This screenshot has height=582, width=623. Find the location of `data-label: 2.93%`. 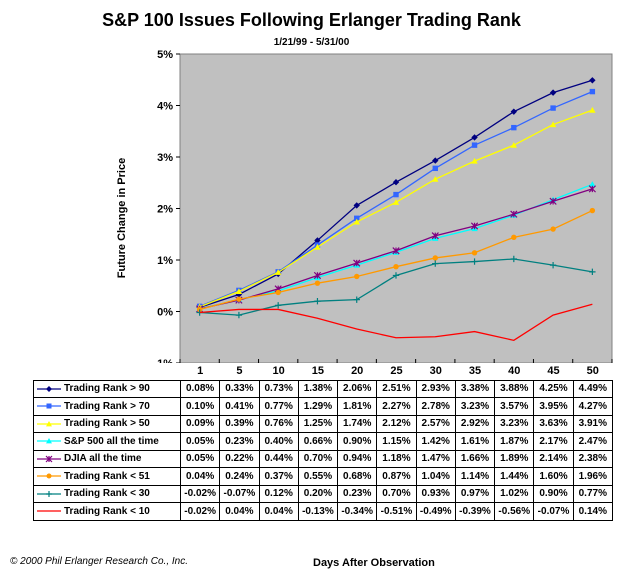

data-label: 2.93% is located at coordinates (435, 388).